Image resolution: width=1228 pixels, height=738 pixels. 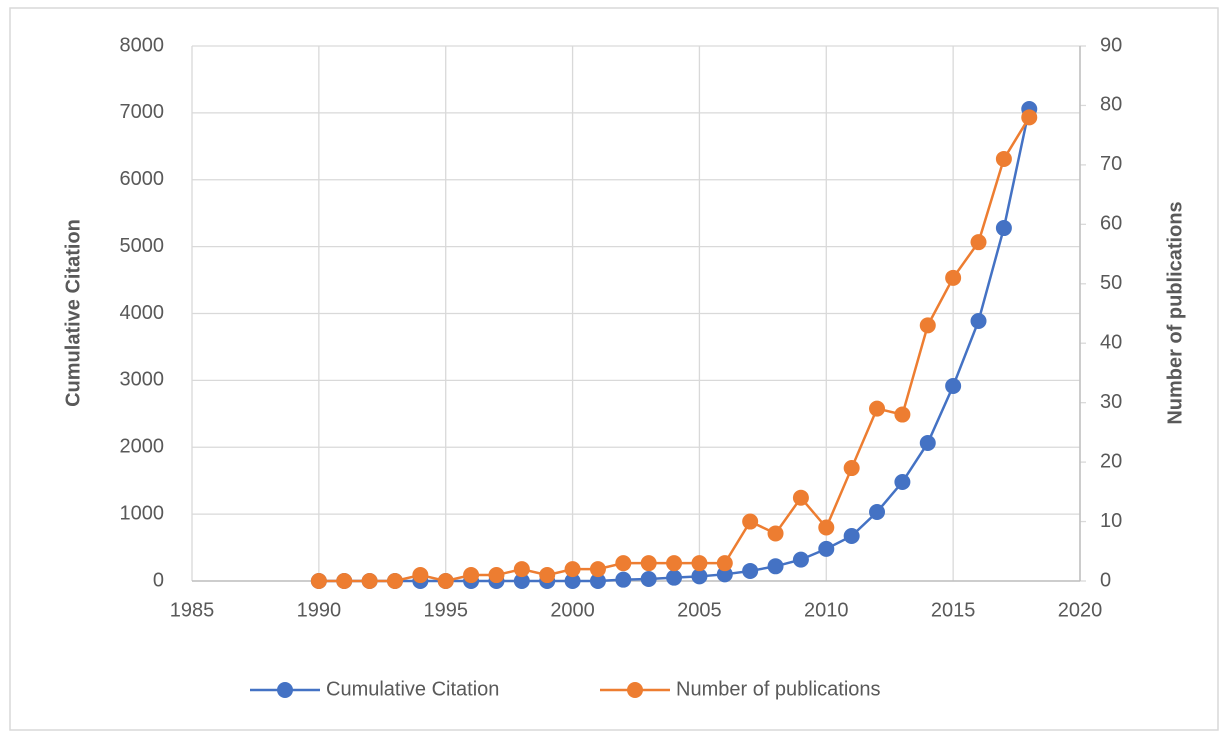 I want to click on x-tick-label: 1995, so click(x=445, y=610).